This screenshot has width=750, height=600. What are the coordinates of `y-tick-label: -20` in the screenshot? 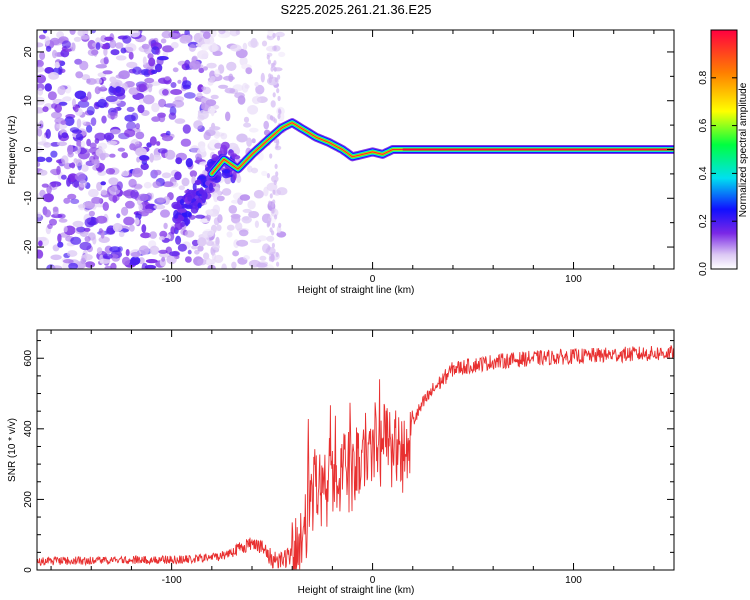 It's located at (28, 246).